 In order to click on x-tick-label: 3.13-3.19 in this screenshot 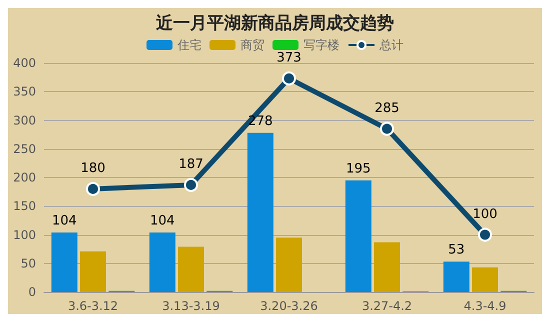, I will do `click(191, 306)`.